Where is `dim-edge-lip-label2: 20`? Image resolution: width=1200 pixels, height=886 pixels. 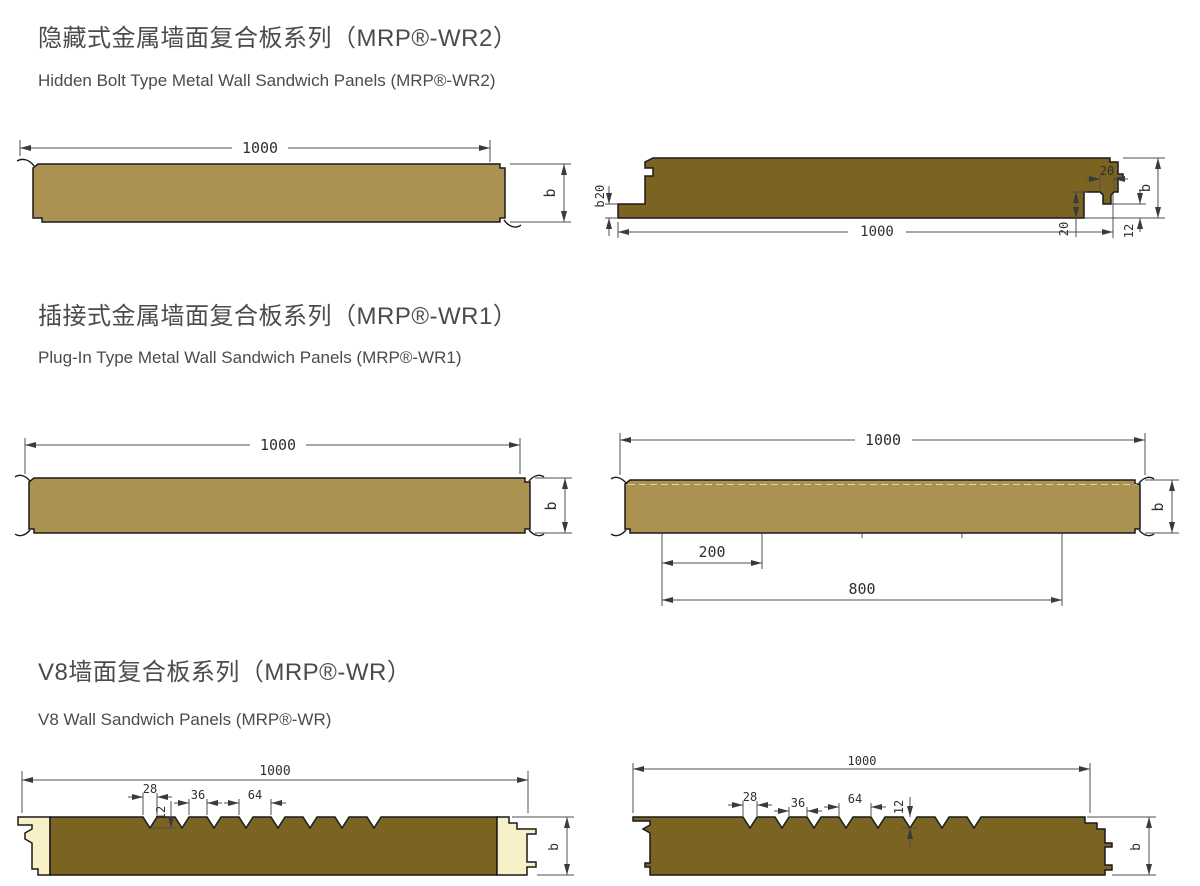
dim-edge-lip-label2: 20 is located at coordinates (600, 192).